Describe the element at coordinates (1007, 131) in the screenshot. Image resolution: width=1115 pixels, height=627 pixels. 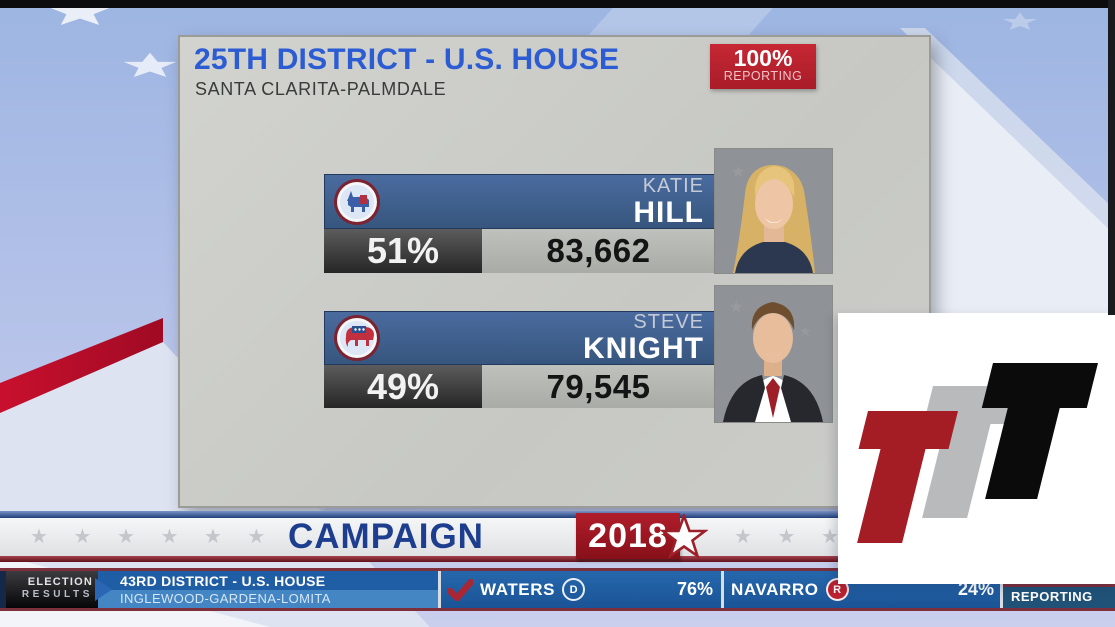
I see `right-wing-edge` at that location.